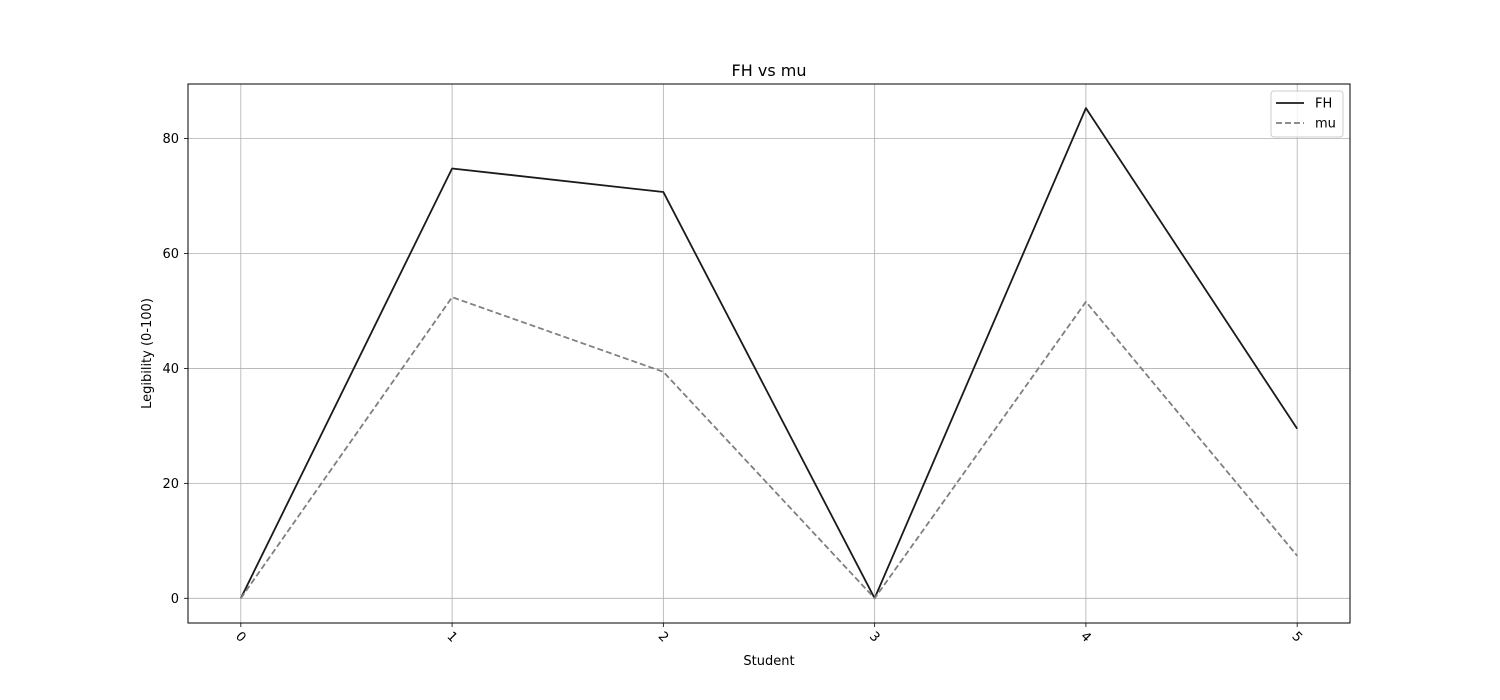  Describe the element at coordinates (768, 661) in the screenshot. I see `x-axis-label: Student` at that location.